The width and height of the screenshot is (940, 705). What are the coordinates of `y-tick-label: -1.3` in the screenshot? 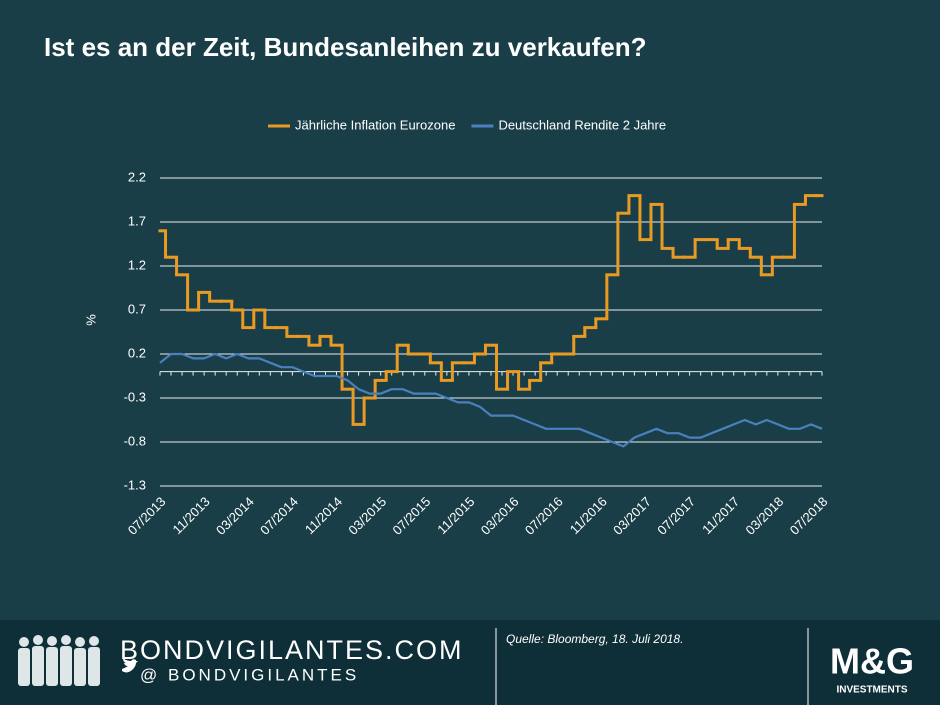 It's located at (135, 484).